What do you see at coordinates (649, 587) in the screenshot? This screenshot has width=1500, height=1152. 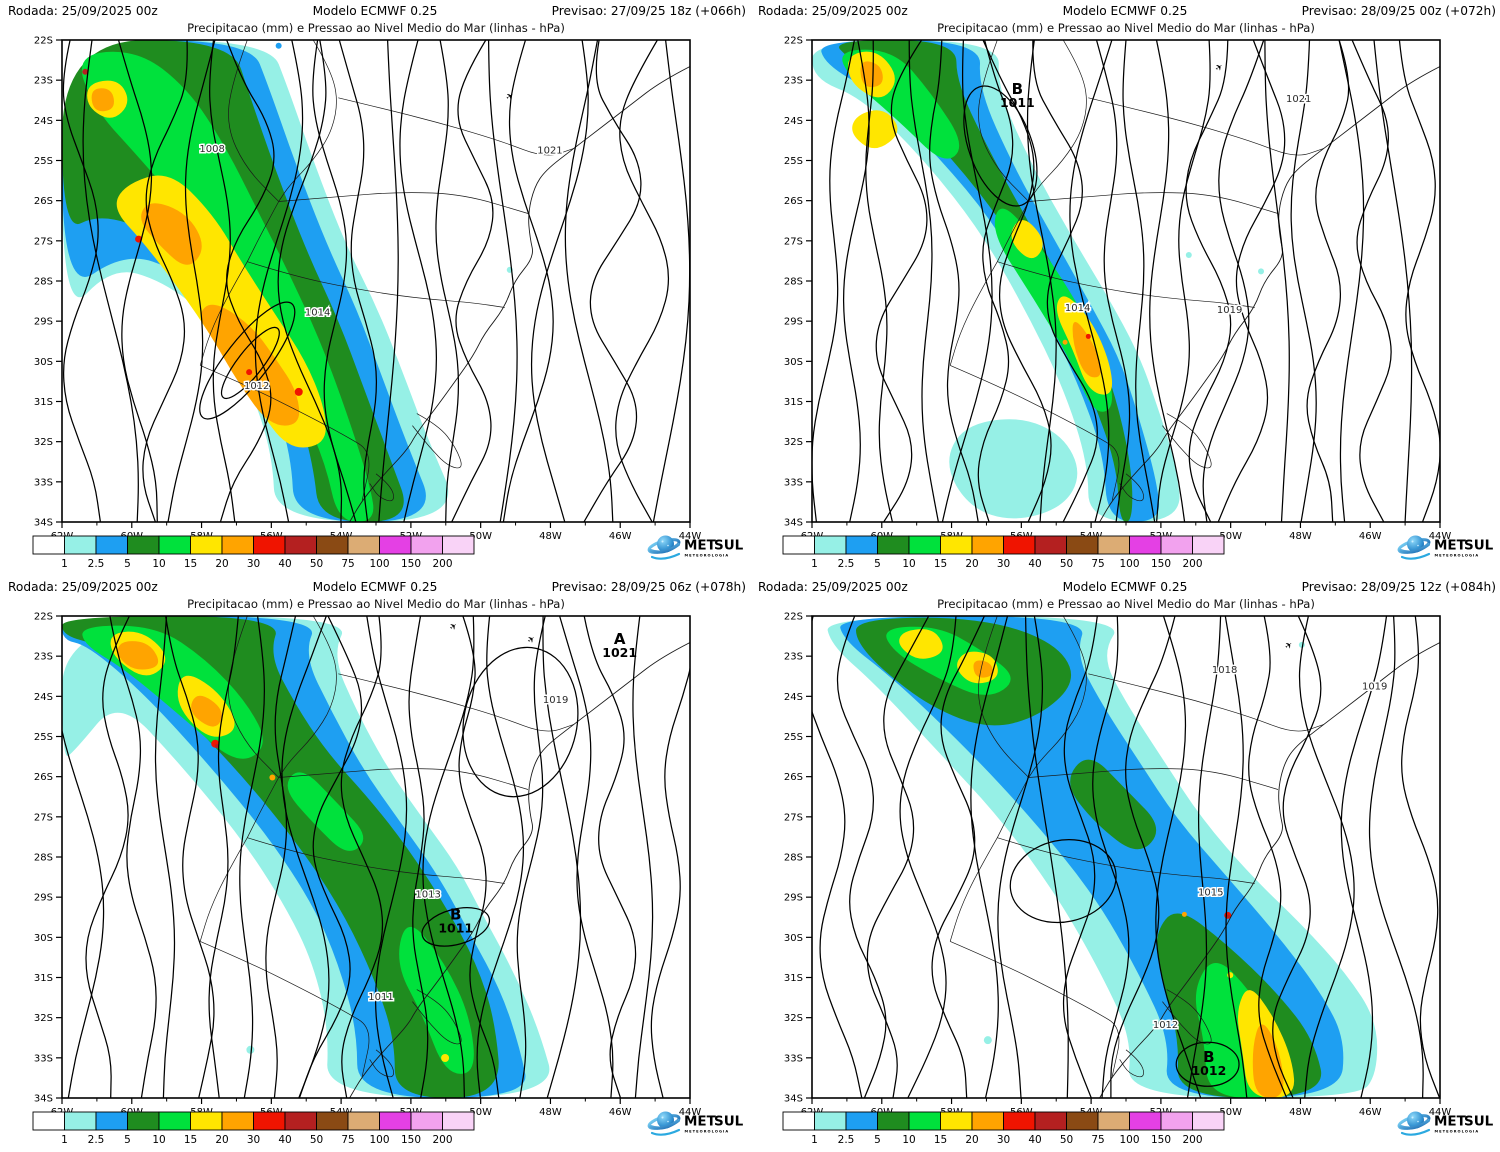 I see `forecast-time-label: Previsao: 28/09/25 06z (+078h)` at bounding box center [649, 587].